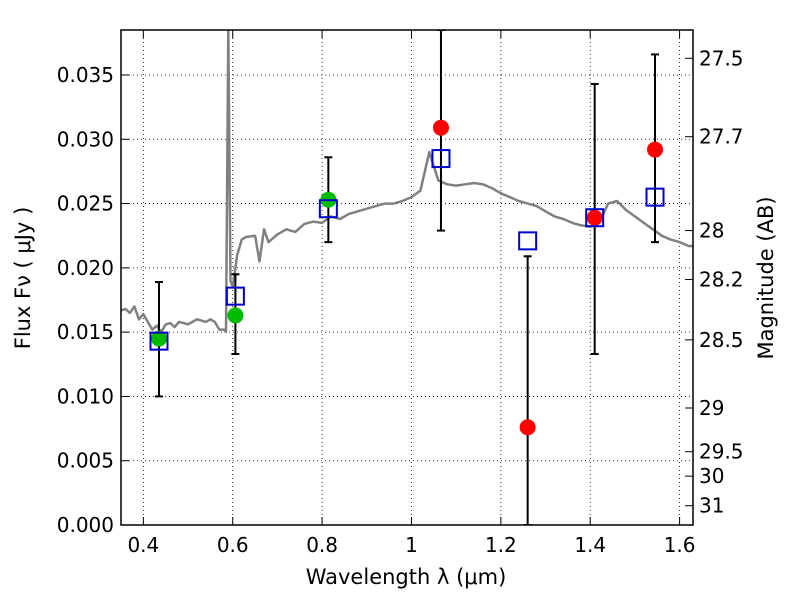 The width and height of the screenshot is (800, 600). Describe the element at coordinates (406, 577) in the screenshot. I see `x-axis-label: Wavelength λ (μm)` at that location.